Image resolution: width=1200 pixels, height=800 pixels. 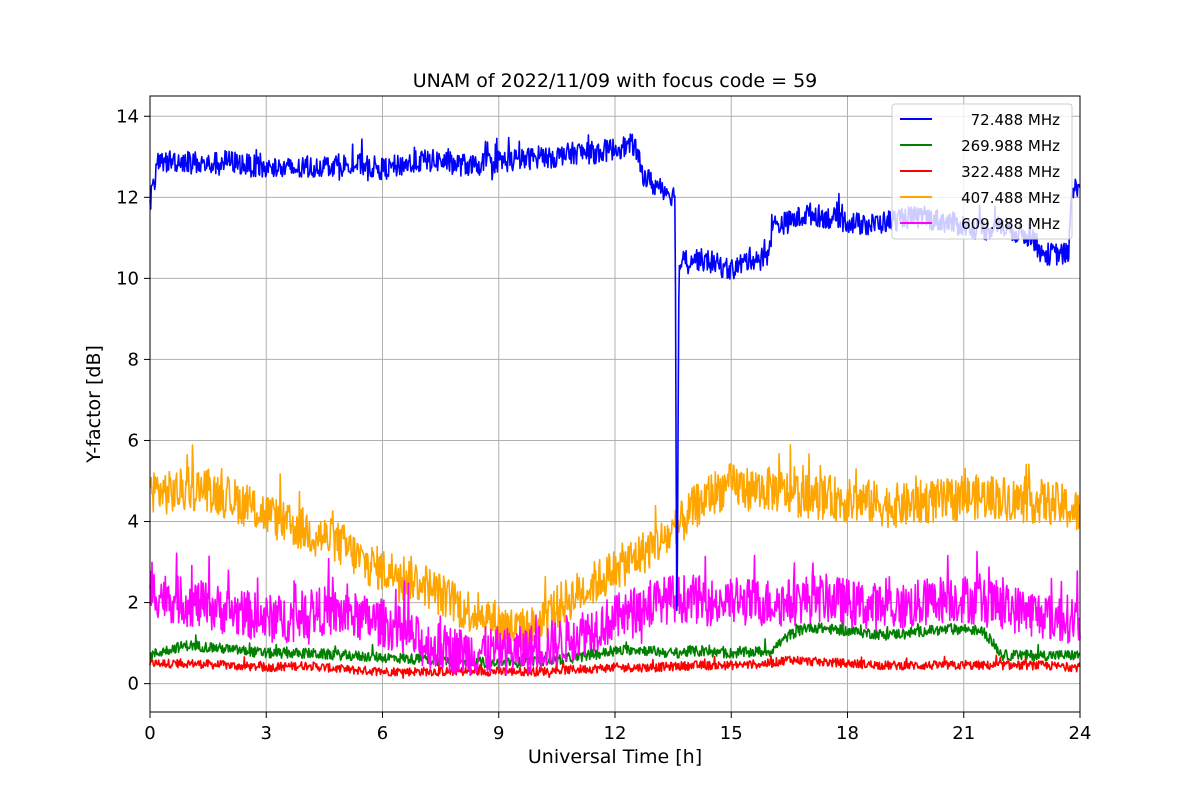 What do you see at coordinates (1010, 198) in the screenshot?
I see `legend-label-407-488: 407.488 MHz` at bounding box center [1010, 198].